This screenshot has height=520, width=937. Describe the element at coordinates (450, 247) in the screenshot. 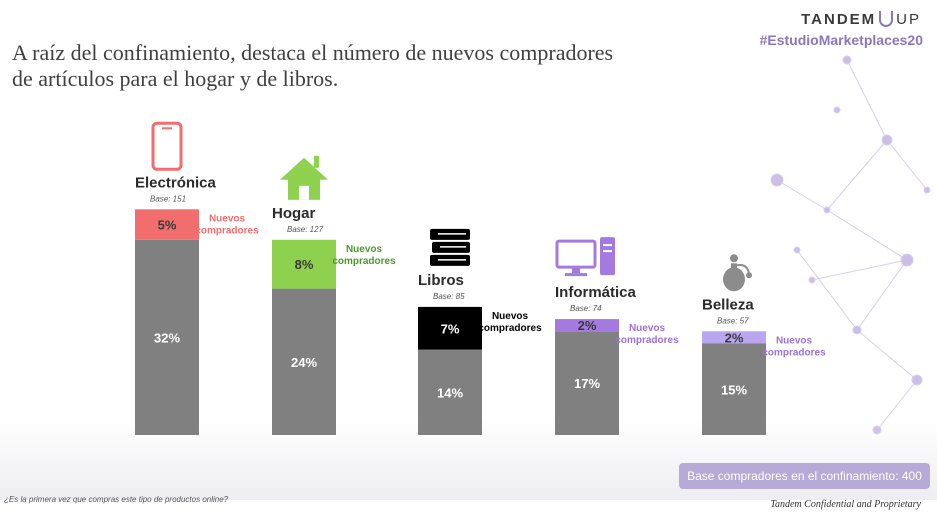

I see `books-icon` at that location.